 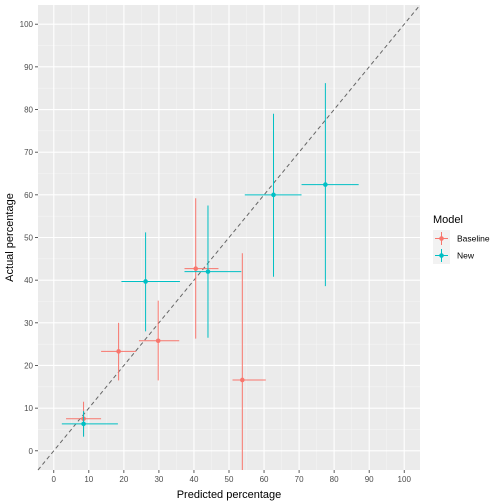 I want to click on legend-label-baseline: Baseline, so click(x=473, y=239).